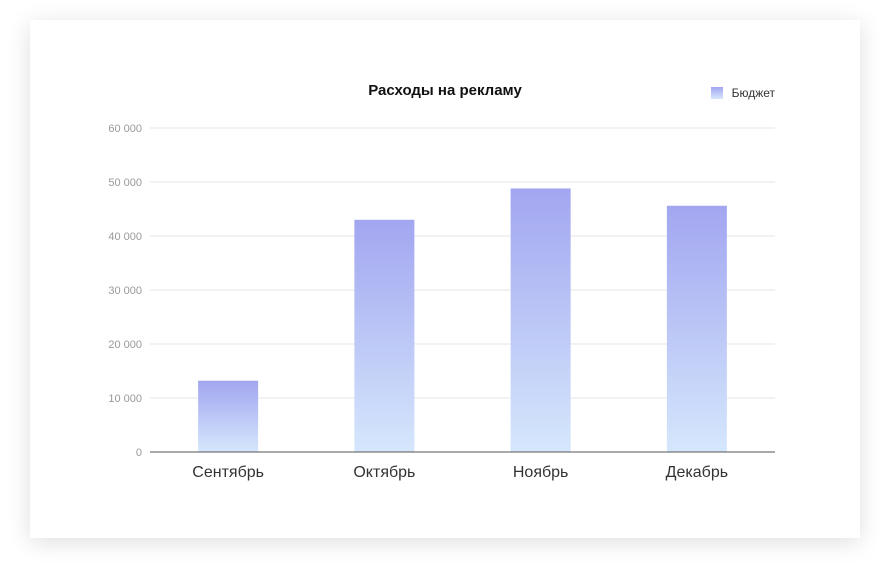  I want to click on x-category-label: Сентябрь, so click(228, 472).